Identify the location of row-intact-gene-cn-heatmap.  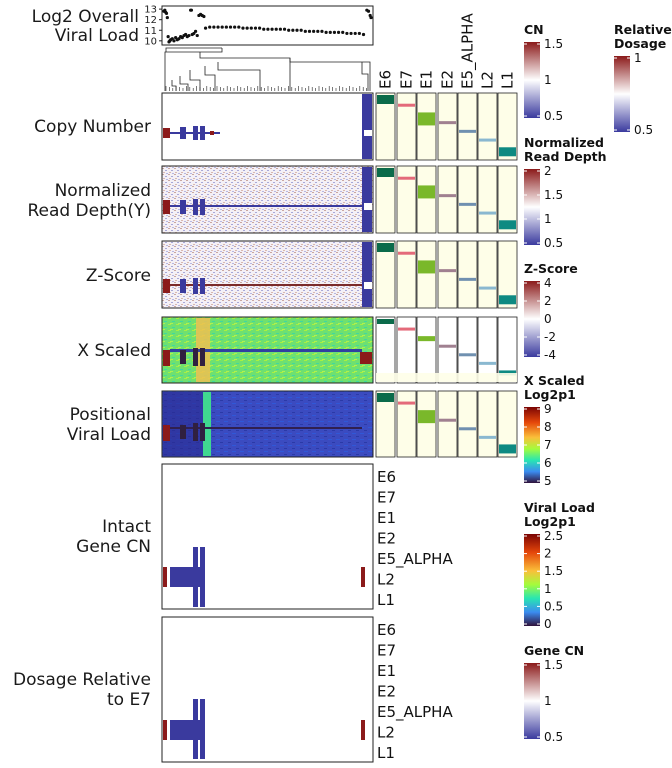
(267, 536).